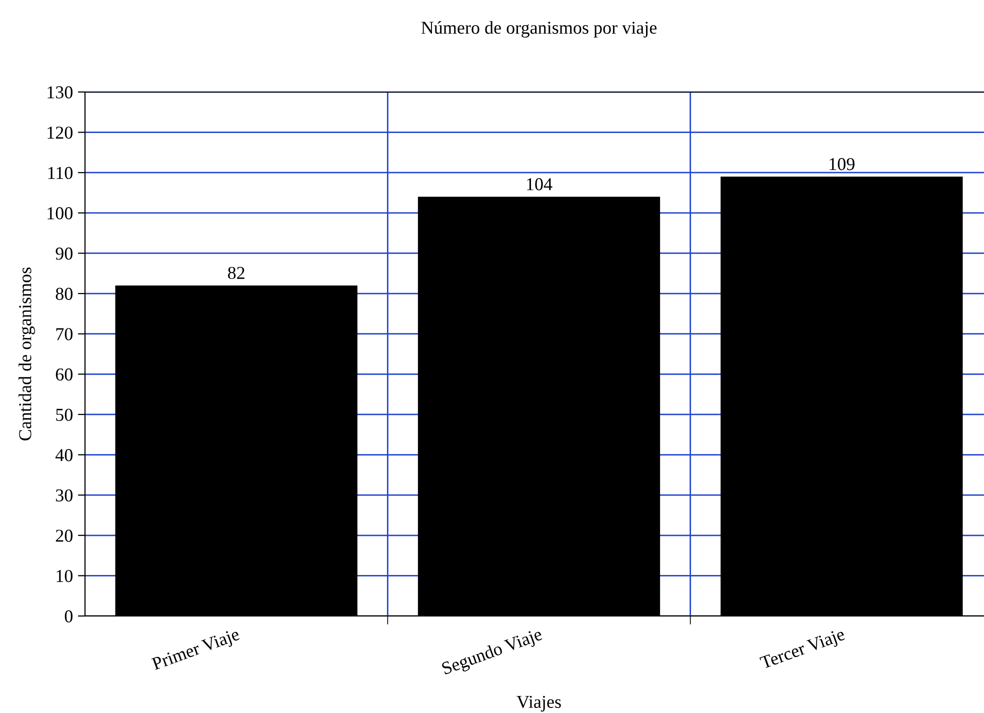 The width and height of the screenshot is (984, 713). What do you see at coordinates (60, 92) in the screenshot?
I see `y-tick-label: 130` at bounding box center [60, 92].